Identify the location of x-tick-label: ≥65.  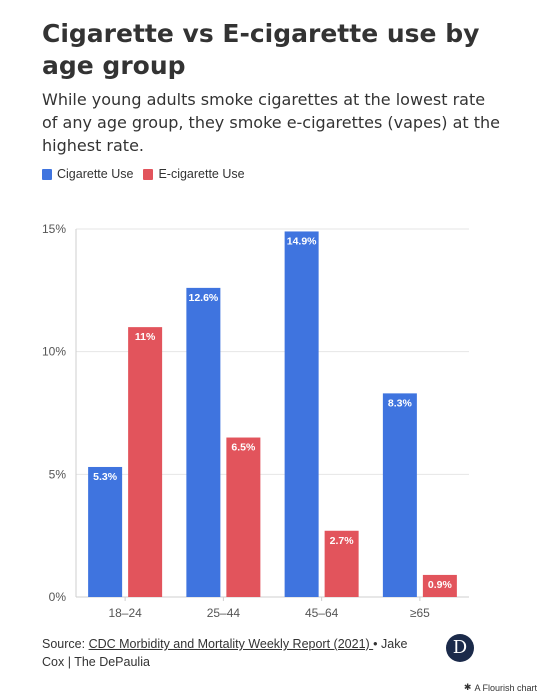
(420, 613).